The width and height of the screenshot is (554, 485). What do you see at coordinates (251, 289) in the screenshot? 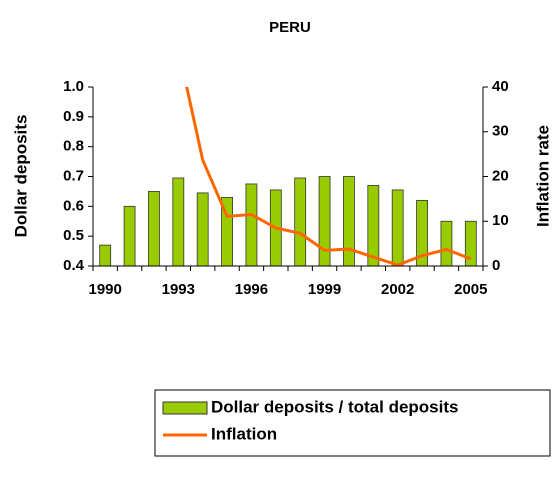
I see `x-tick-label: 1996` at bounding box center [251, 289].